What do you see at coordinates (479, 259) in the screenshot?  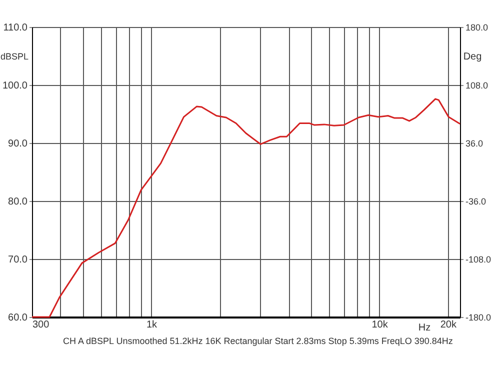 I see `y2-tick-label: -108.0` at bounding box center [479, 259].